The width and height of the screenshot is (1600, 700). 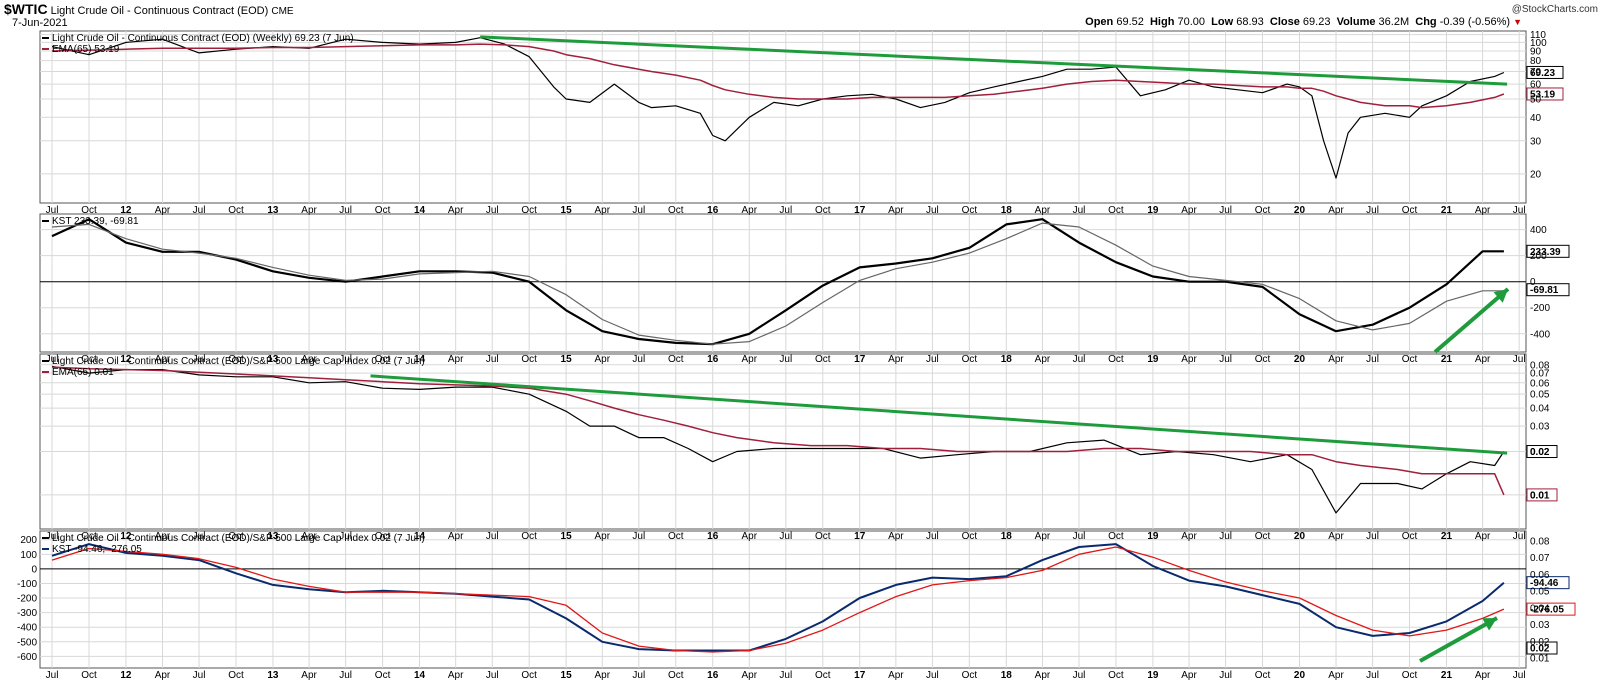 I want to click on y-tick-label: 0.01, so click(x=1540, y=495).